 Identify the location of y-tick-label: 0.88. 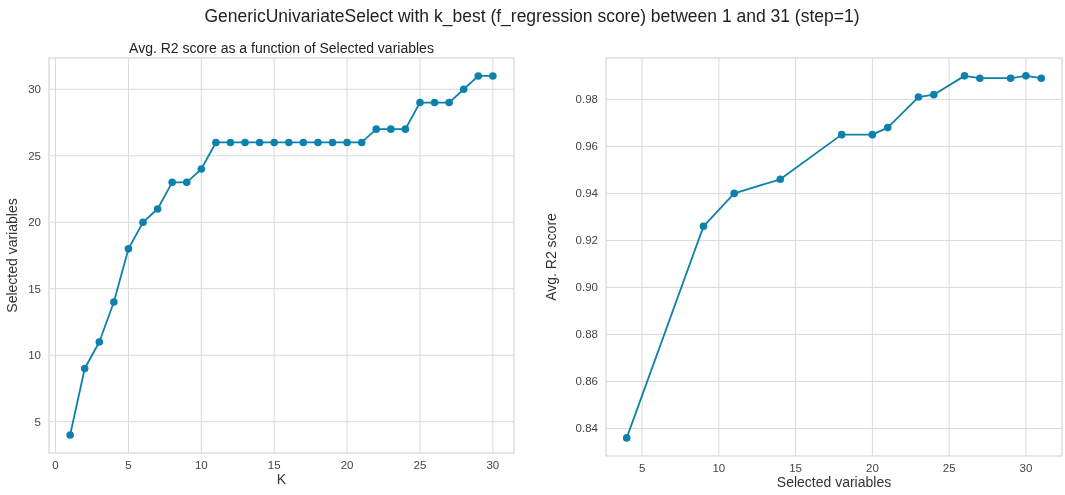
(586, 334).